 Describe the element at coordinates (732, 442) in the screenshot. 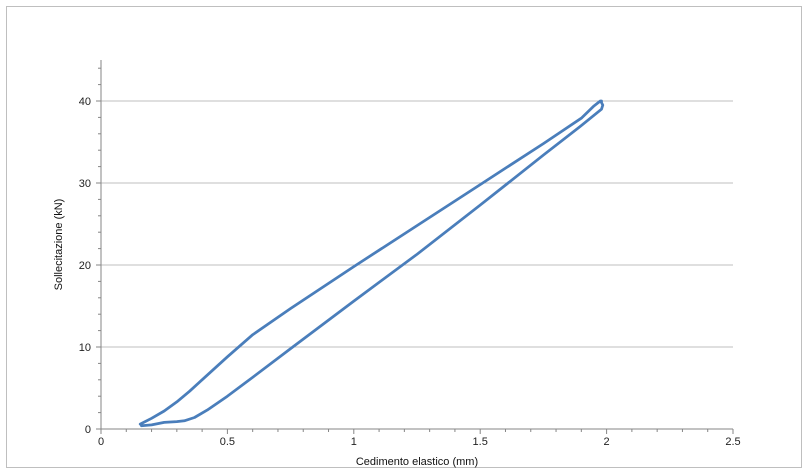

I see `x-tick-label: 2.5` at that location.